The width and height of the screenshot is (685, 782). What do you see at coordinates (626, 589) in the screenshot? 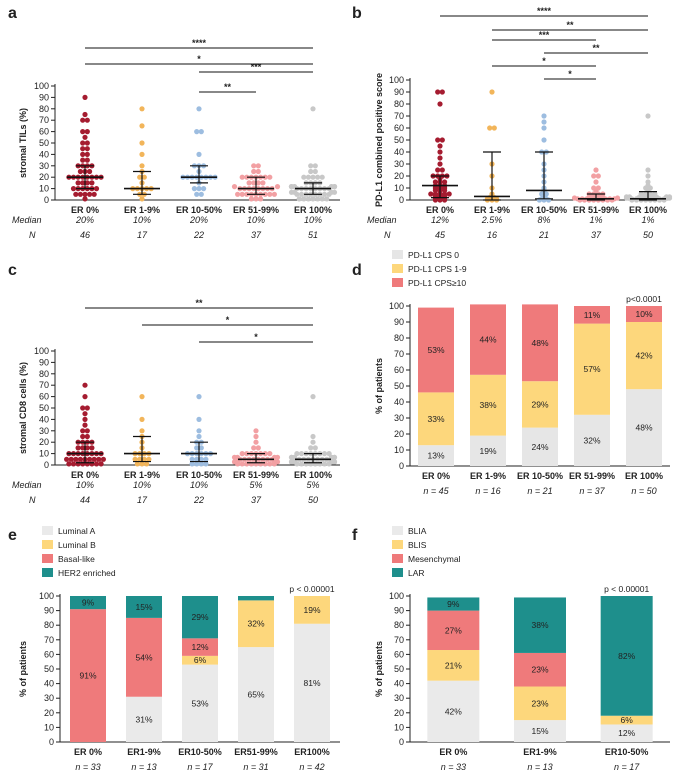
I see `p-value-f: p < 0.00001` at bounding box center [626, 589].